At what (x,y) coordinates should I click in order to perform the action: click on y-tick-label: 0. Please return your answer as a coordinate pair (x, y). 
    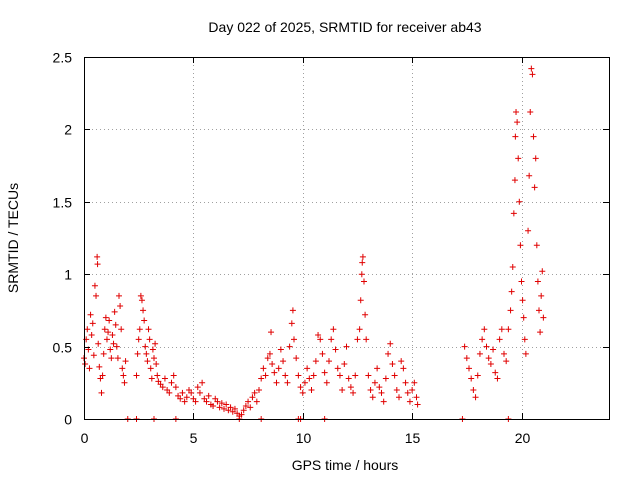
    Looking at the image, I should click on (68, 420).